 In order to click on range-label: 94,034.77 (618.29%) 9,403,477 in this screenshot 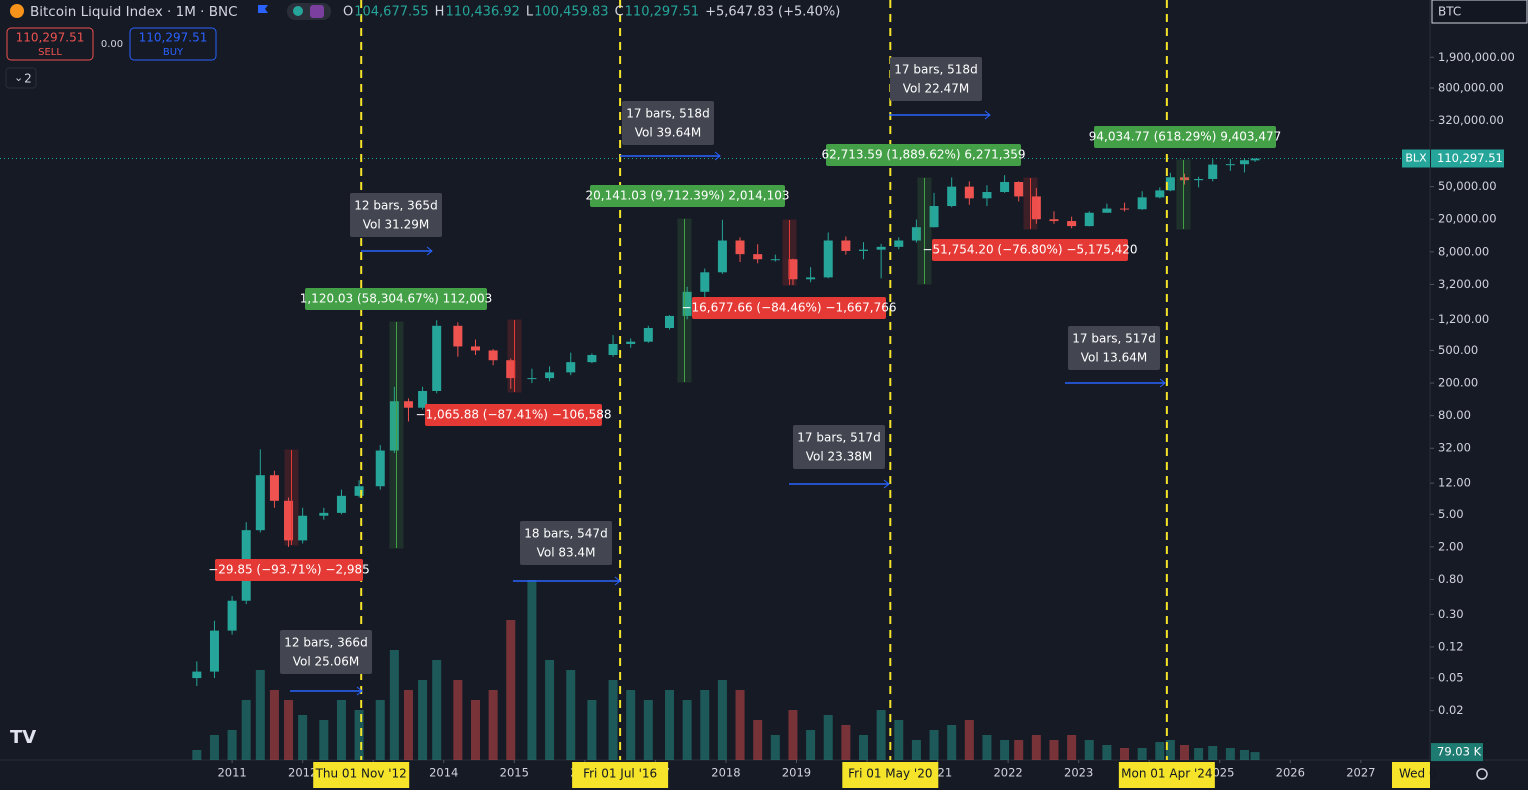, I will do `click(1185, 137)`.